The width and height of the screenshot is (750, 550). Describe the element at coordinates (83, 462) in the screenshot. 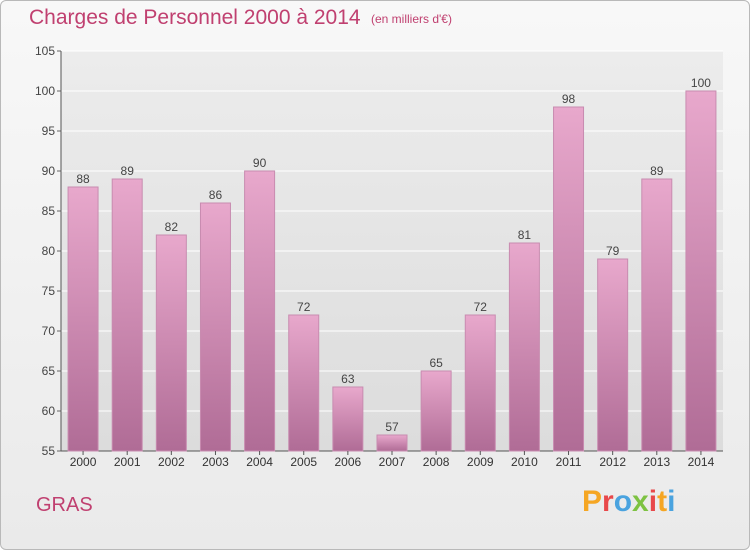

I see `x-tick-label: 2000` at that location.